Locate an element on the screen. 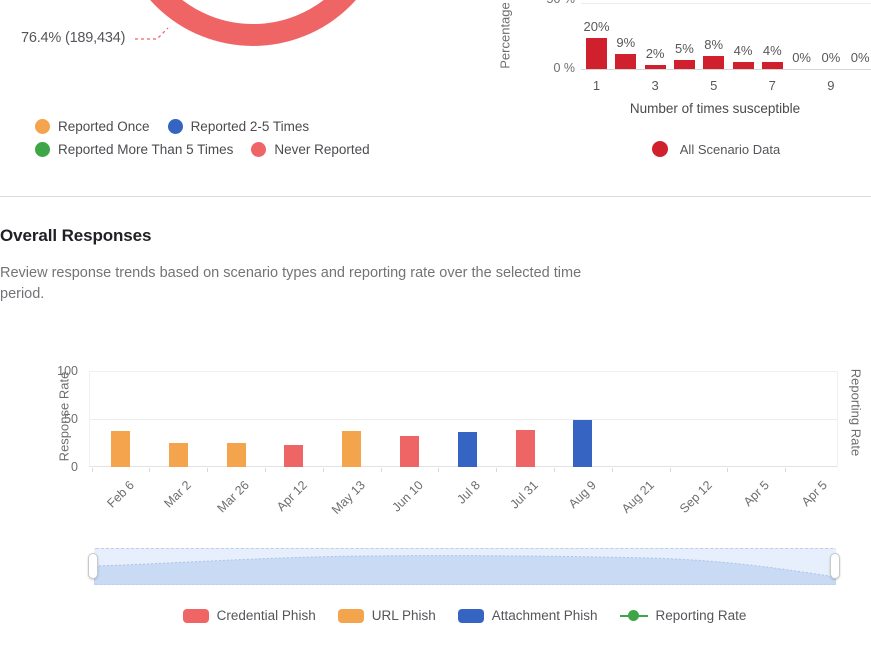 This screenshot has height=645, width=871. legend-label: Reporting Rate is located at coordinates (701, 615).